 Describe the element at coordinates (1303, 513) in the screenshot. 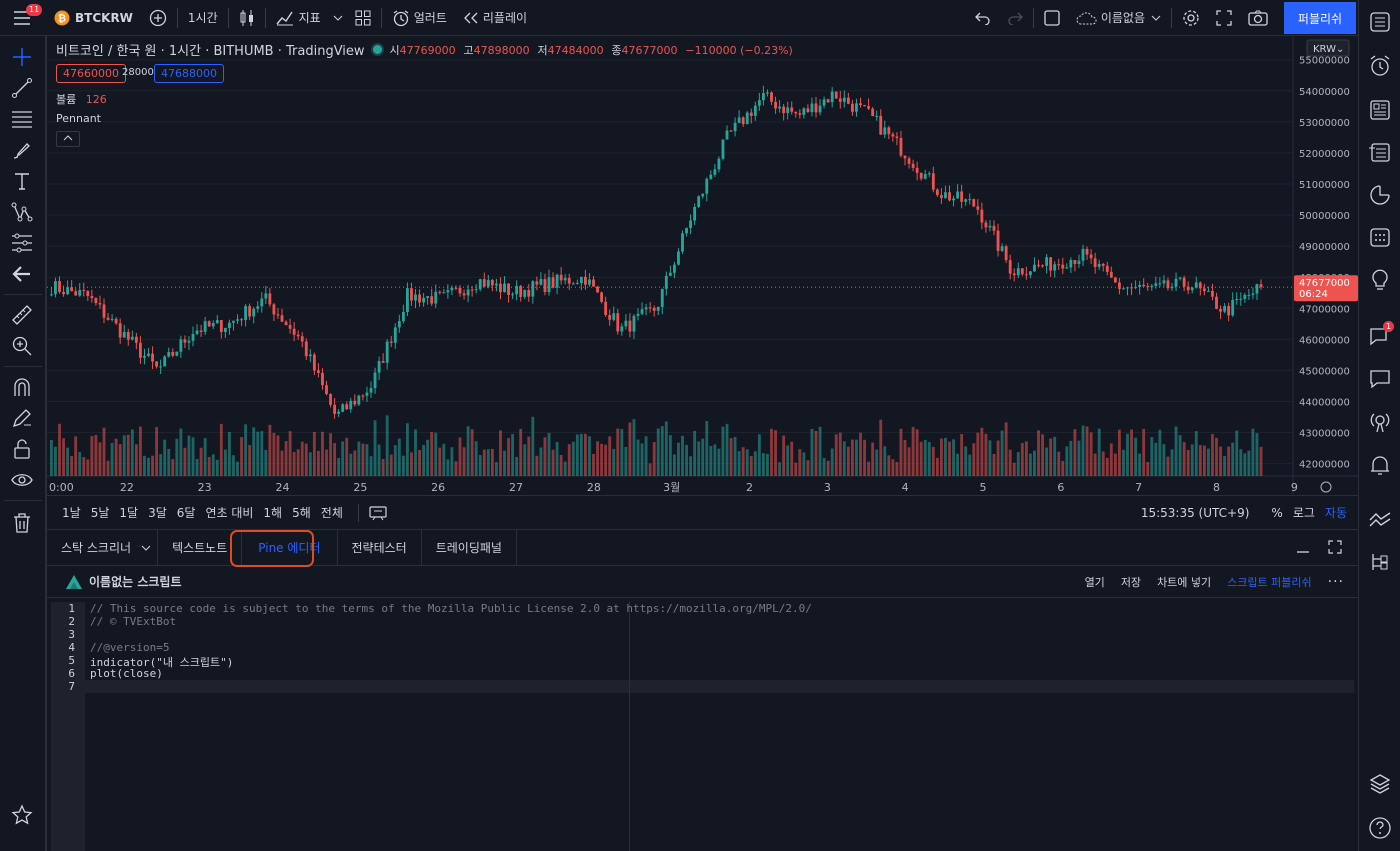

I see `log-scale-toggle: 로그` at that location.